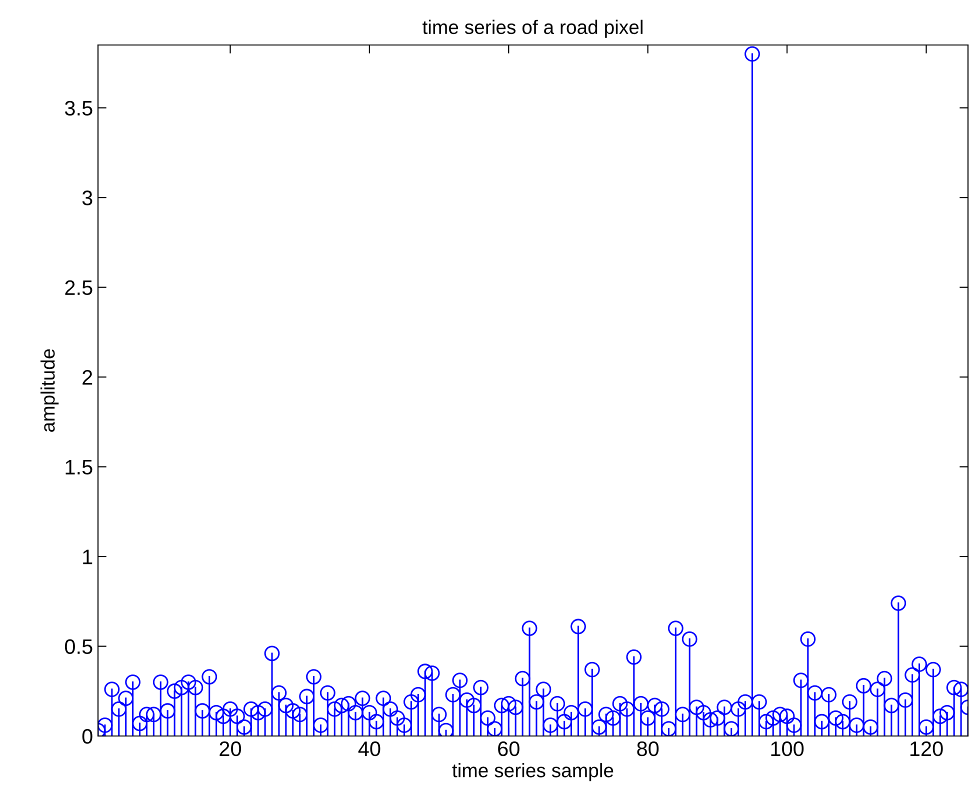 This screenshot has height=807, width=970. Describe the element at coordinates (533, 772) in the screenshot. I see `x-axis-title: time series sample` at that location.